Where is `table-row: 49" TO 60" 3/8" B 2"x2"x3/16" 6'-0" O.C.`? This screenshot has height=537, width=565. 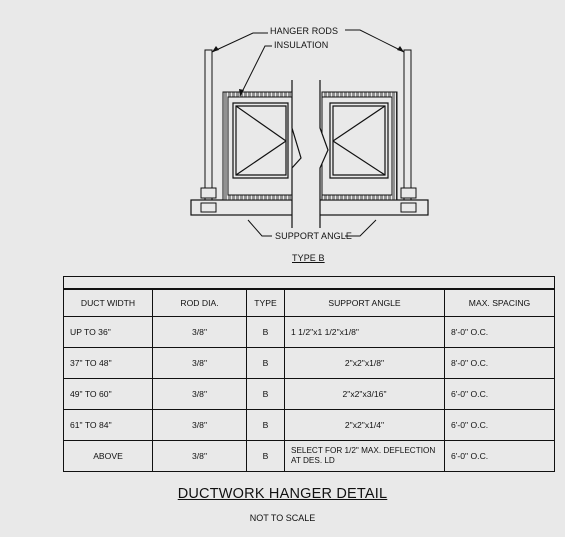 table-row: 49" TO 60" 3/8" B 2"x2"x3/16" 6'-0" O.C. is located at coordinates (309, 394).